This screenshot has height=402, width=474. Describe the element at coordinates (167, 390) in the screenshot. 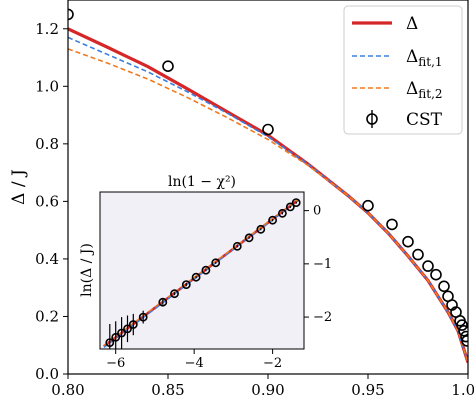

I see `main-x-tick-label: 0.85` at that location.